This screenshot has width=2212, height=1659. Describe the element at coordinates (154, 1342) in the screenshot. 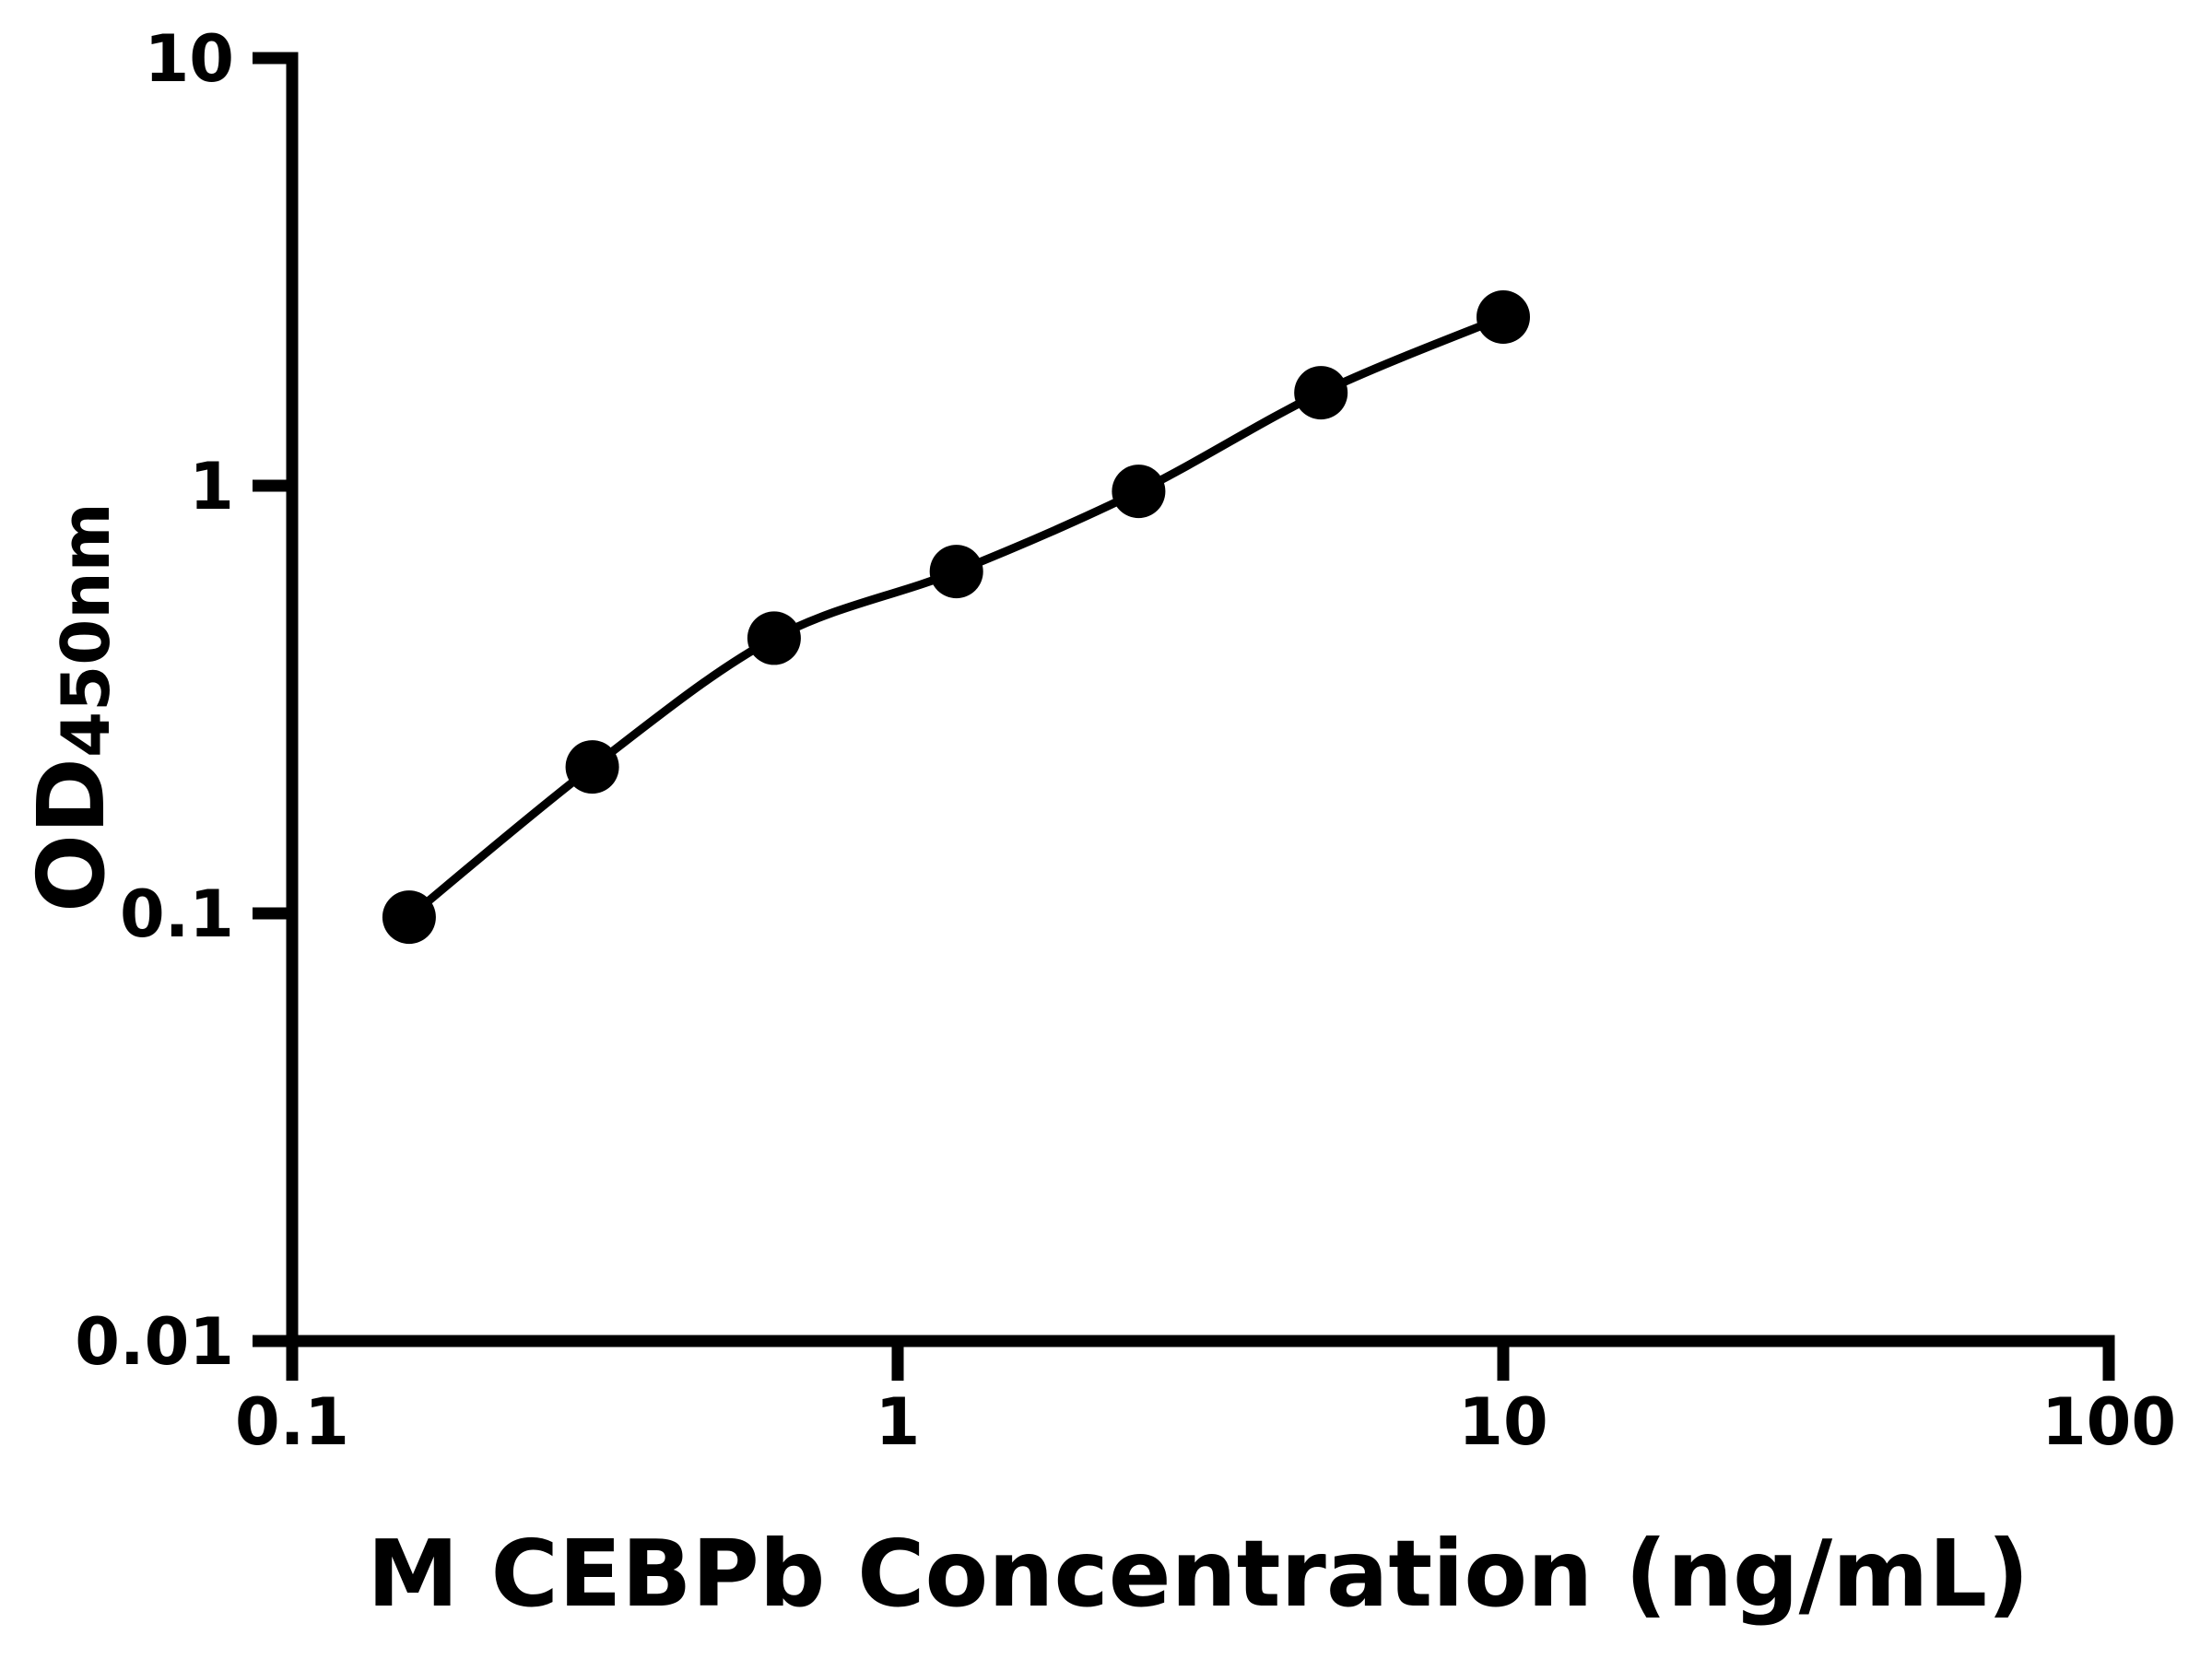

I see `y-tick-label: 0.01` at that location.